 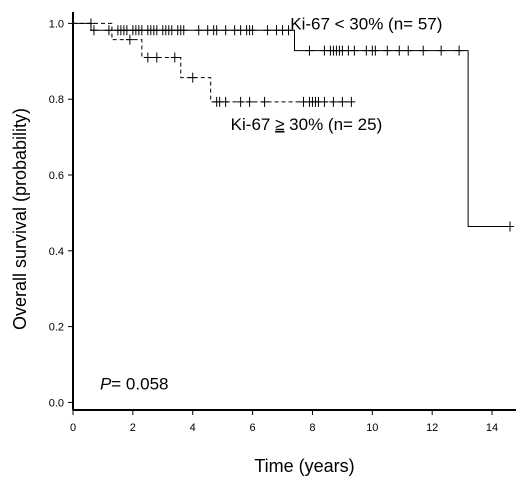 What do you see at coordinates (56, 328) in the screenshot?
I see `y-tick-label: 0.2` at bounding box center [56, 328].